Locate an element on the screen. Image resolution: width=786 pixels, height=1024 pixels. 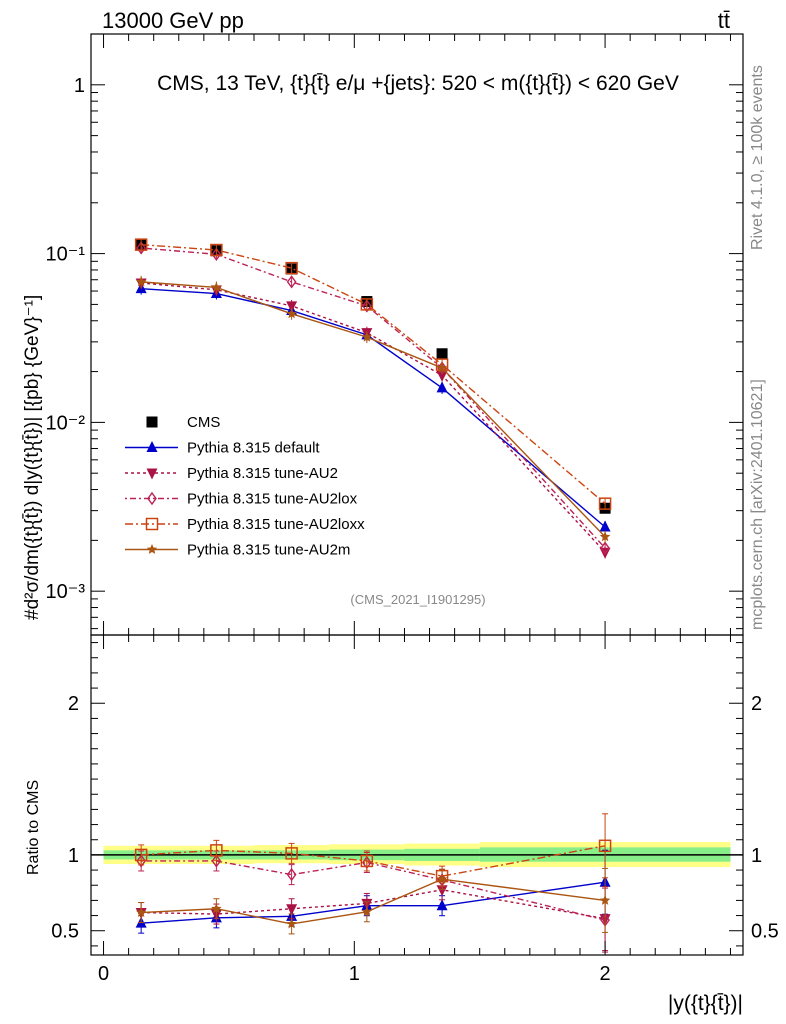
legend-item-pythia-8-315-tune-au2m: Pythia 8.315 tune-AU2m is located at coordinates (237, 550).